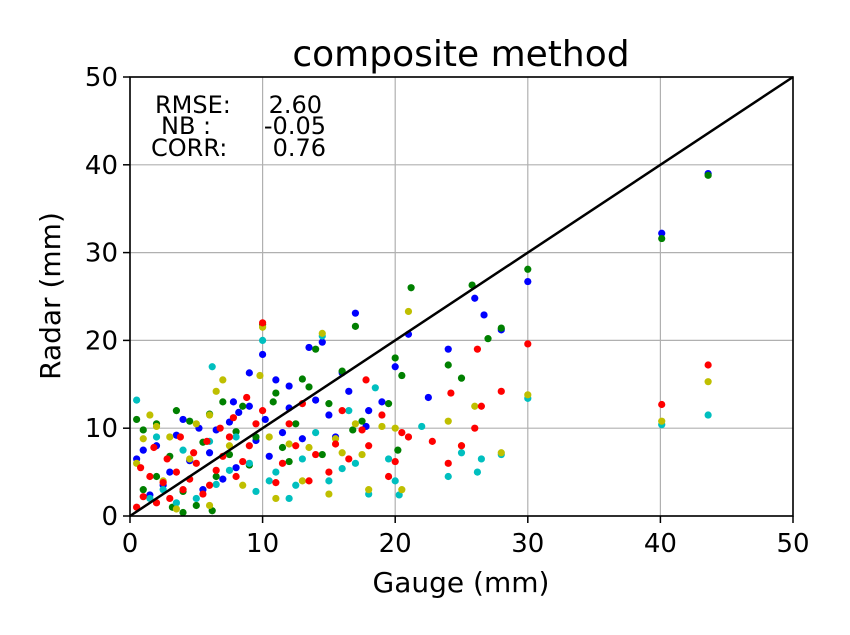 Image resolution: width=850 pixels, height=635 pixels. Describe the element at coordinates (50, 296) in the screenshot. I see `y-axis-label: Radar (mm)` at that location.